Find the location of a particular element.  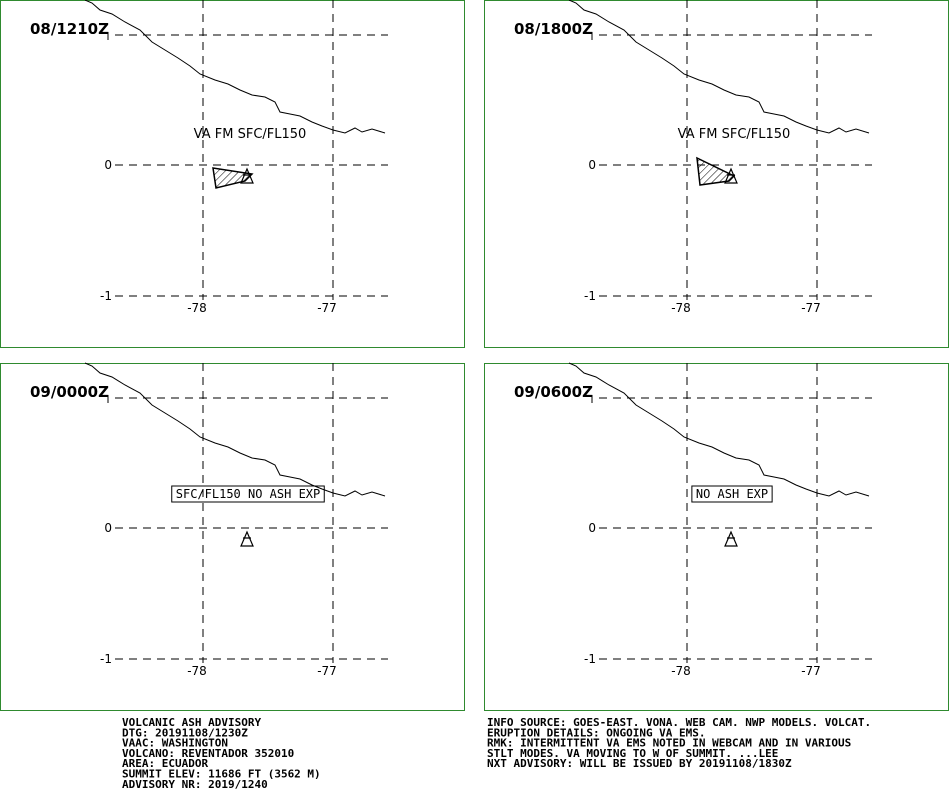

valid-time: 09/0600Z is located at coordinates (553, 392).